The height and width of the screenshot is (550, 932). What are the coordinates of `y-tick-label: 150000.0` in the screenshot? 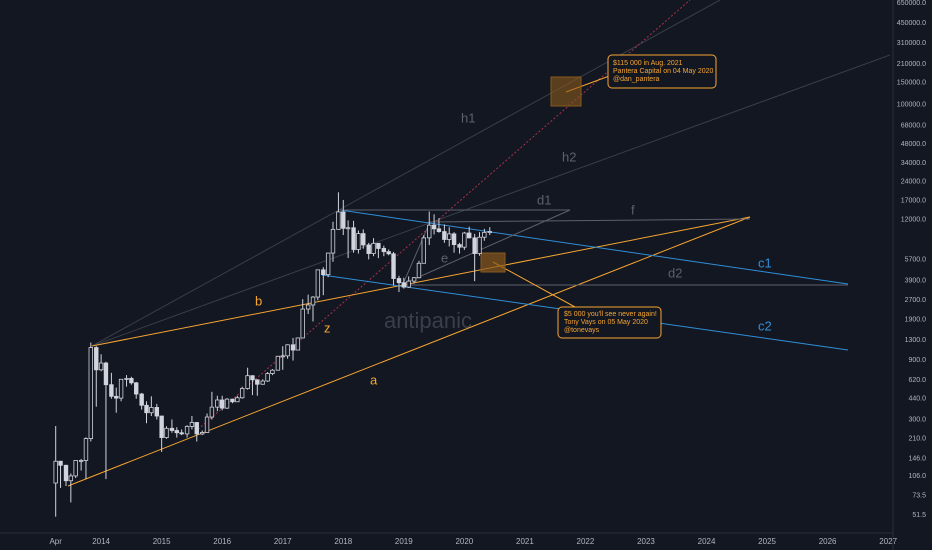 It's located at (911, 82).